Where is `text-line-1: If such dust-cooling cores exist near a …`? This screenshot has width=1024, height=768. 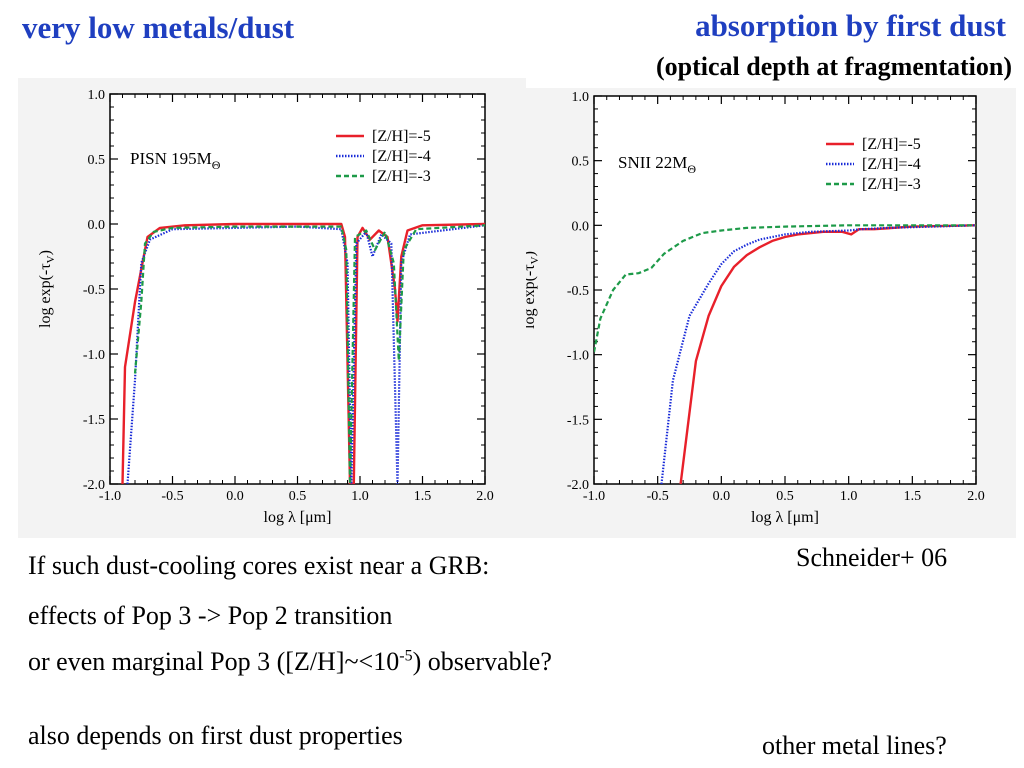 text-line-1: If such dust-cooling cores exist near a … is located at coordinates (259, 565).